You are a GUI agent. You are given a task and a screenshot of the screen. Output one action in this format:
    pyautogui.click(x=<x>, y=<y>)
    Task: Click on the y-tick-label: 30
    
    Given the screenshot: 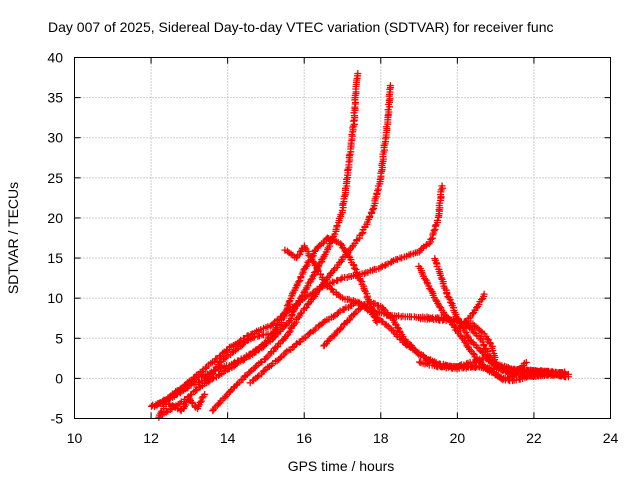 What is the action you would take?
    pyautogui.click(x=55, y=138)
    